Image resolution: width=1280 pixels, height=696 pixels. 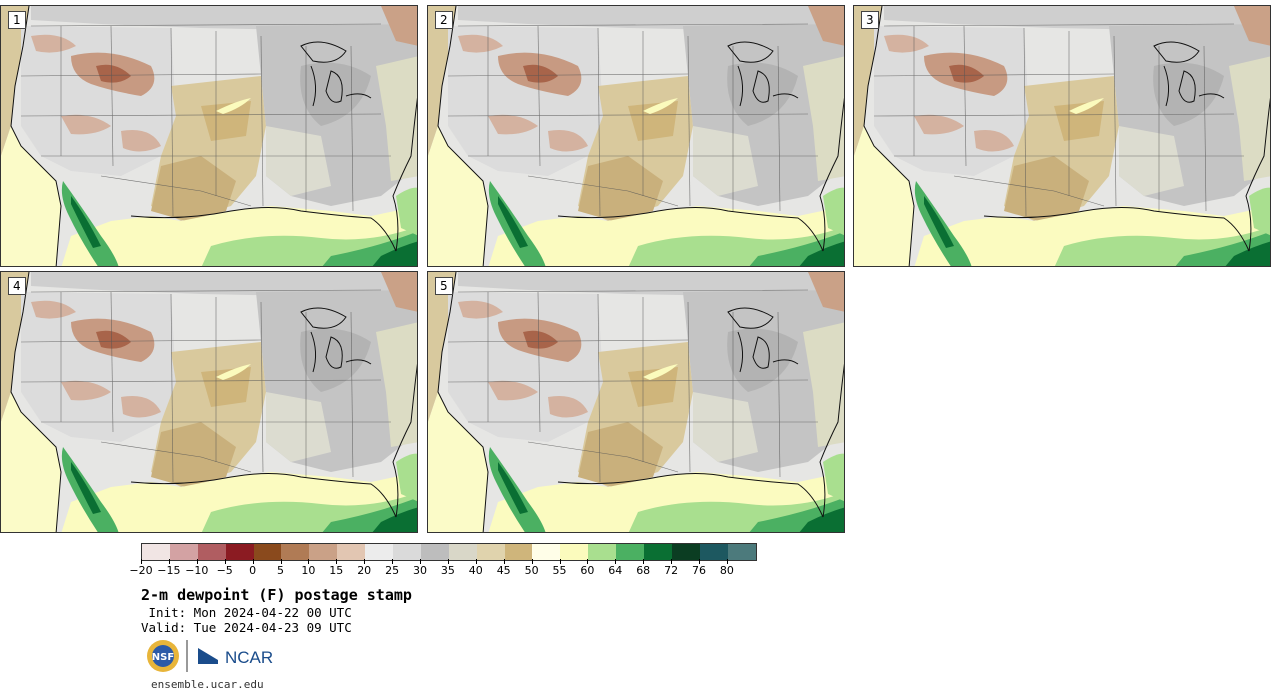 I want to click on colorbar-tick-label: 55, so click(x=559, y=570).